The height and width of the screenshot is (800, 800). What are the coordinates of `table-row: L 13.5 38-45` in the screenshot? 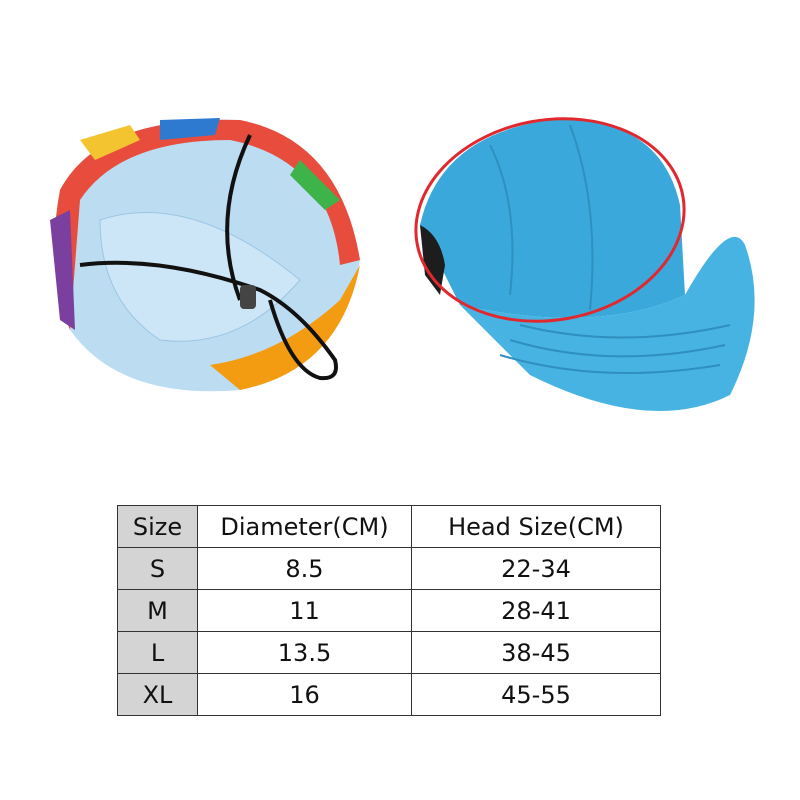 It's located at (389, 652).